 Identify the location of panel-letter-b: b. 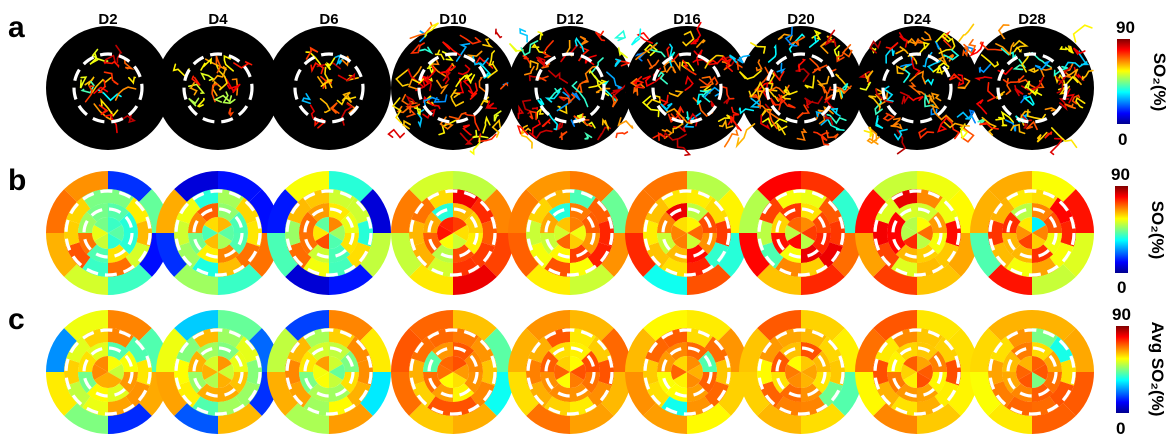
(17, 180).